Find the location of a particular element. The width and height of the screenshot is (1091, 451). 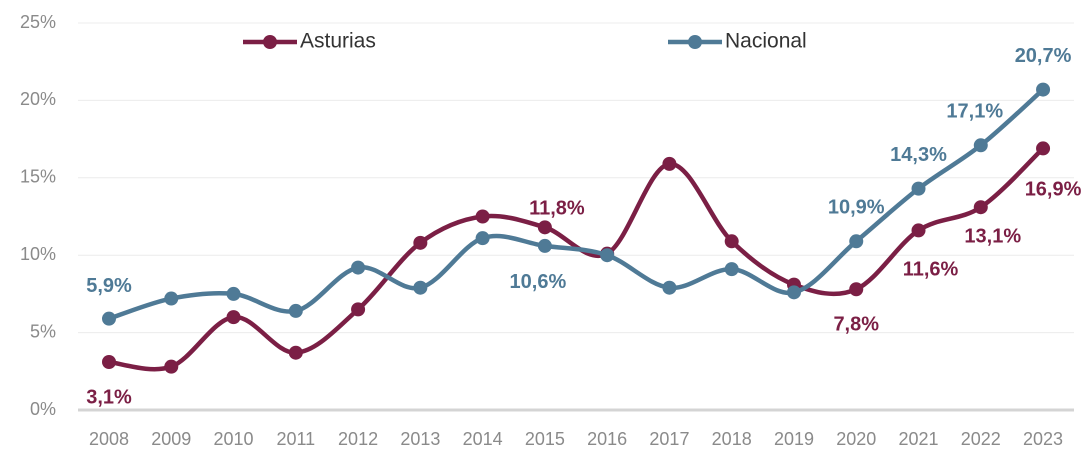

x-tick-label: 2010 is located at coordinates (234, 439).